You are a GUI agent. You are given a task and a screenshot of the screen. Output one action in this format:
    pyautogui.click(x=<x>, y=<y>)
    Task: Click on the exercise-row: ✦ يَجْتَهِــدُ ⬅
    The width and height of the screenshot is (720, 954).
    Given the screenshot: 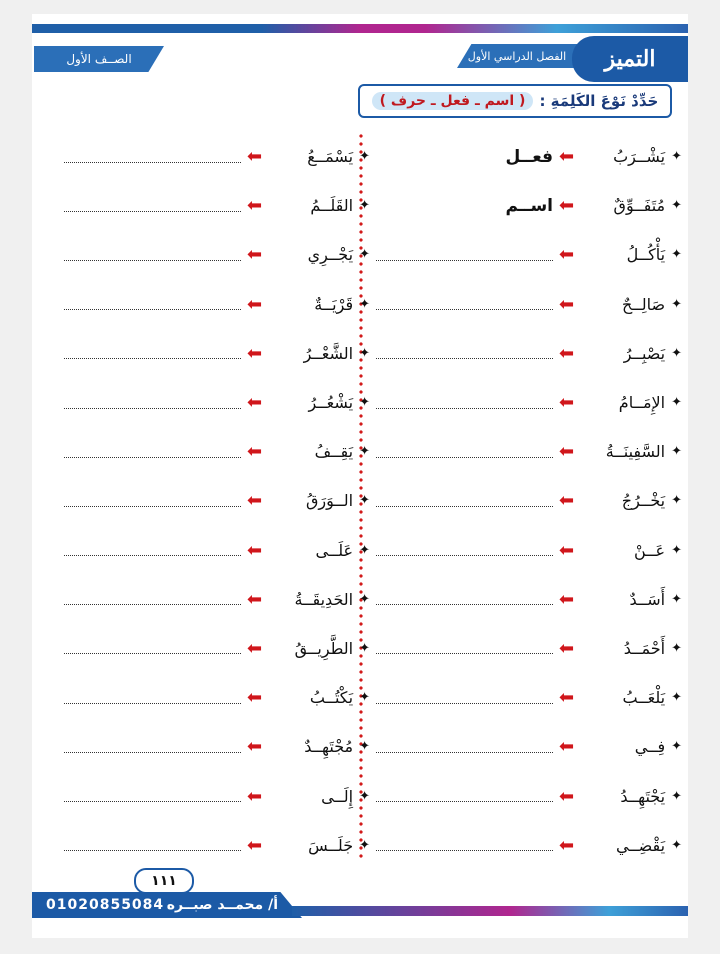 What is the action you would take?
    pyautogui.click(x=527, y=795)
    